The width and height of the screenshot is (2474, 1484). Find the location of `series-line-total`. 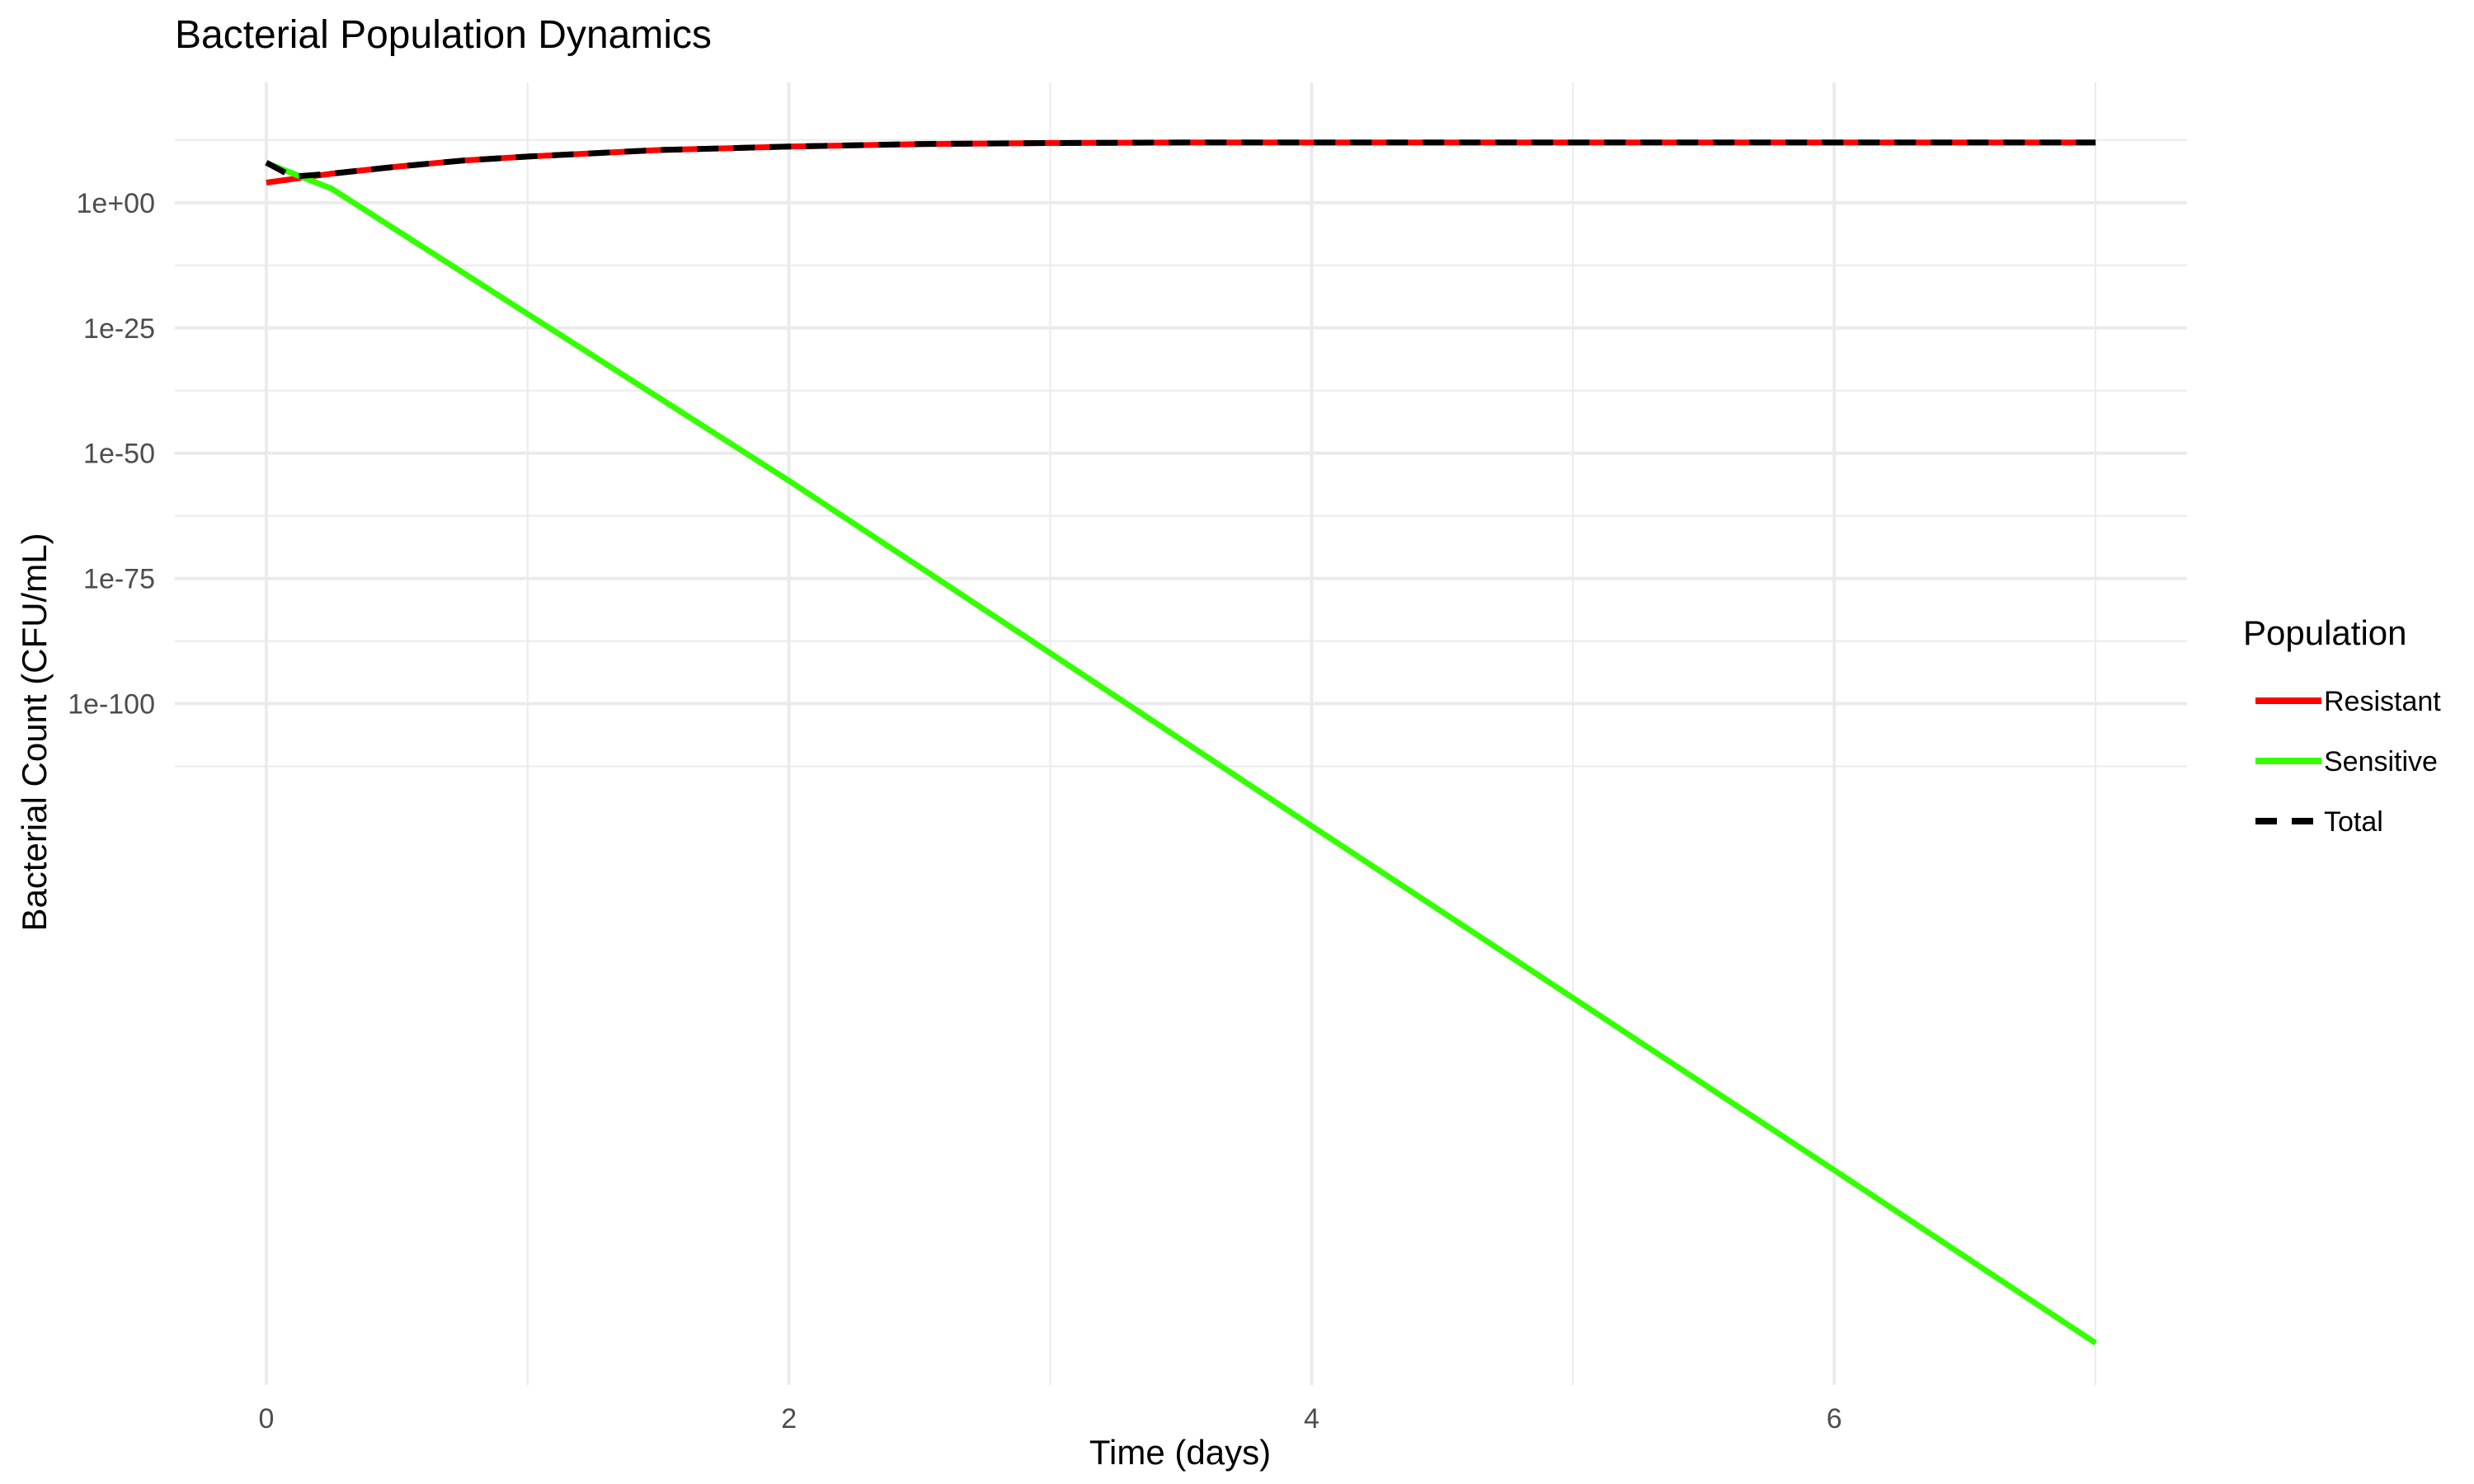

series-line-total is located at coordinates (1180, 159).